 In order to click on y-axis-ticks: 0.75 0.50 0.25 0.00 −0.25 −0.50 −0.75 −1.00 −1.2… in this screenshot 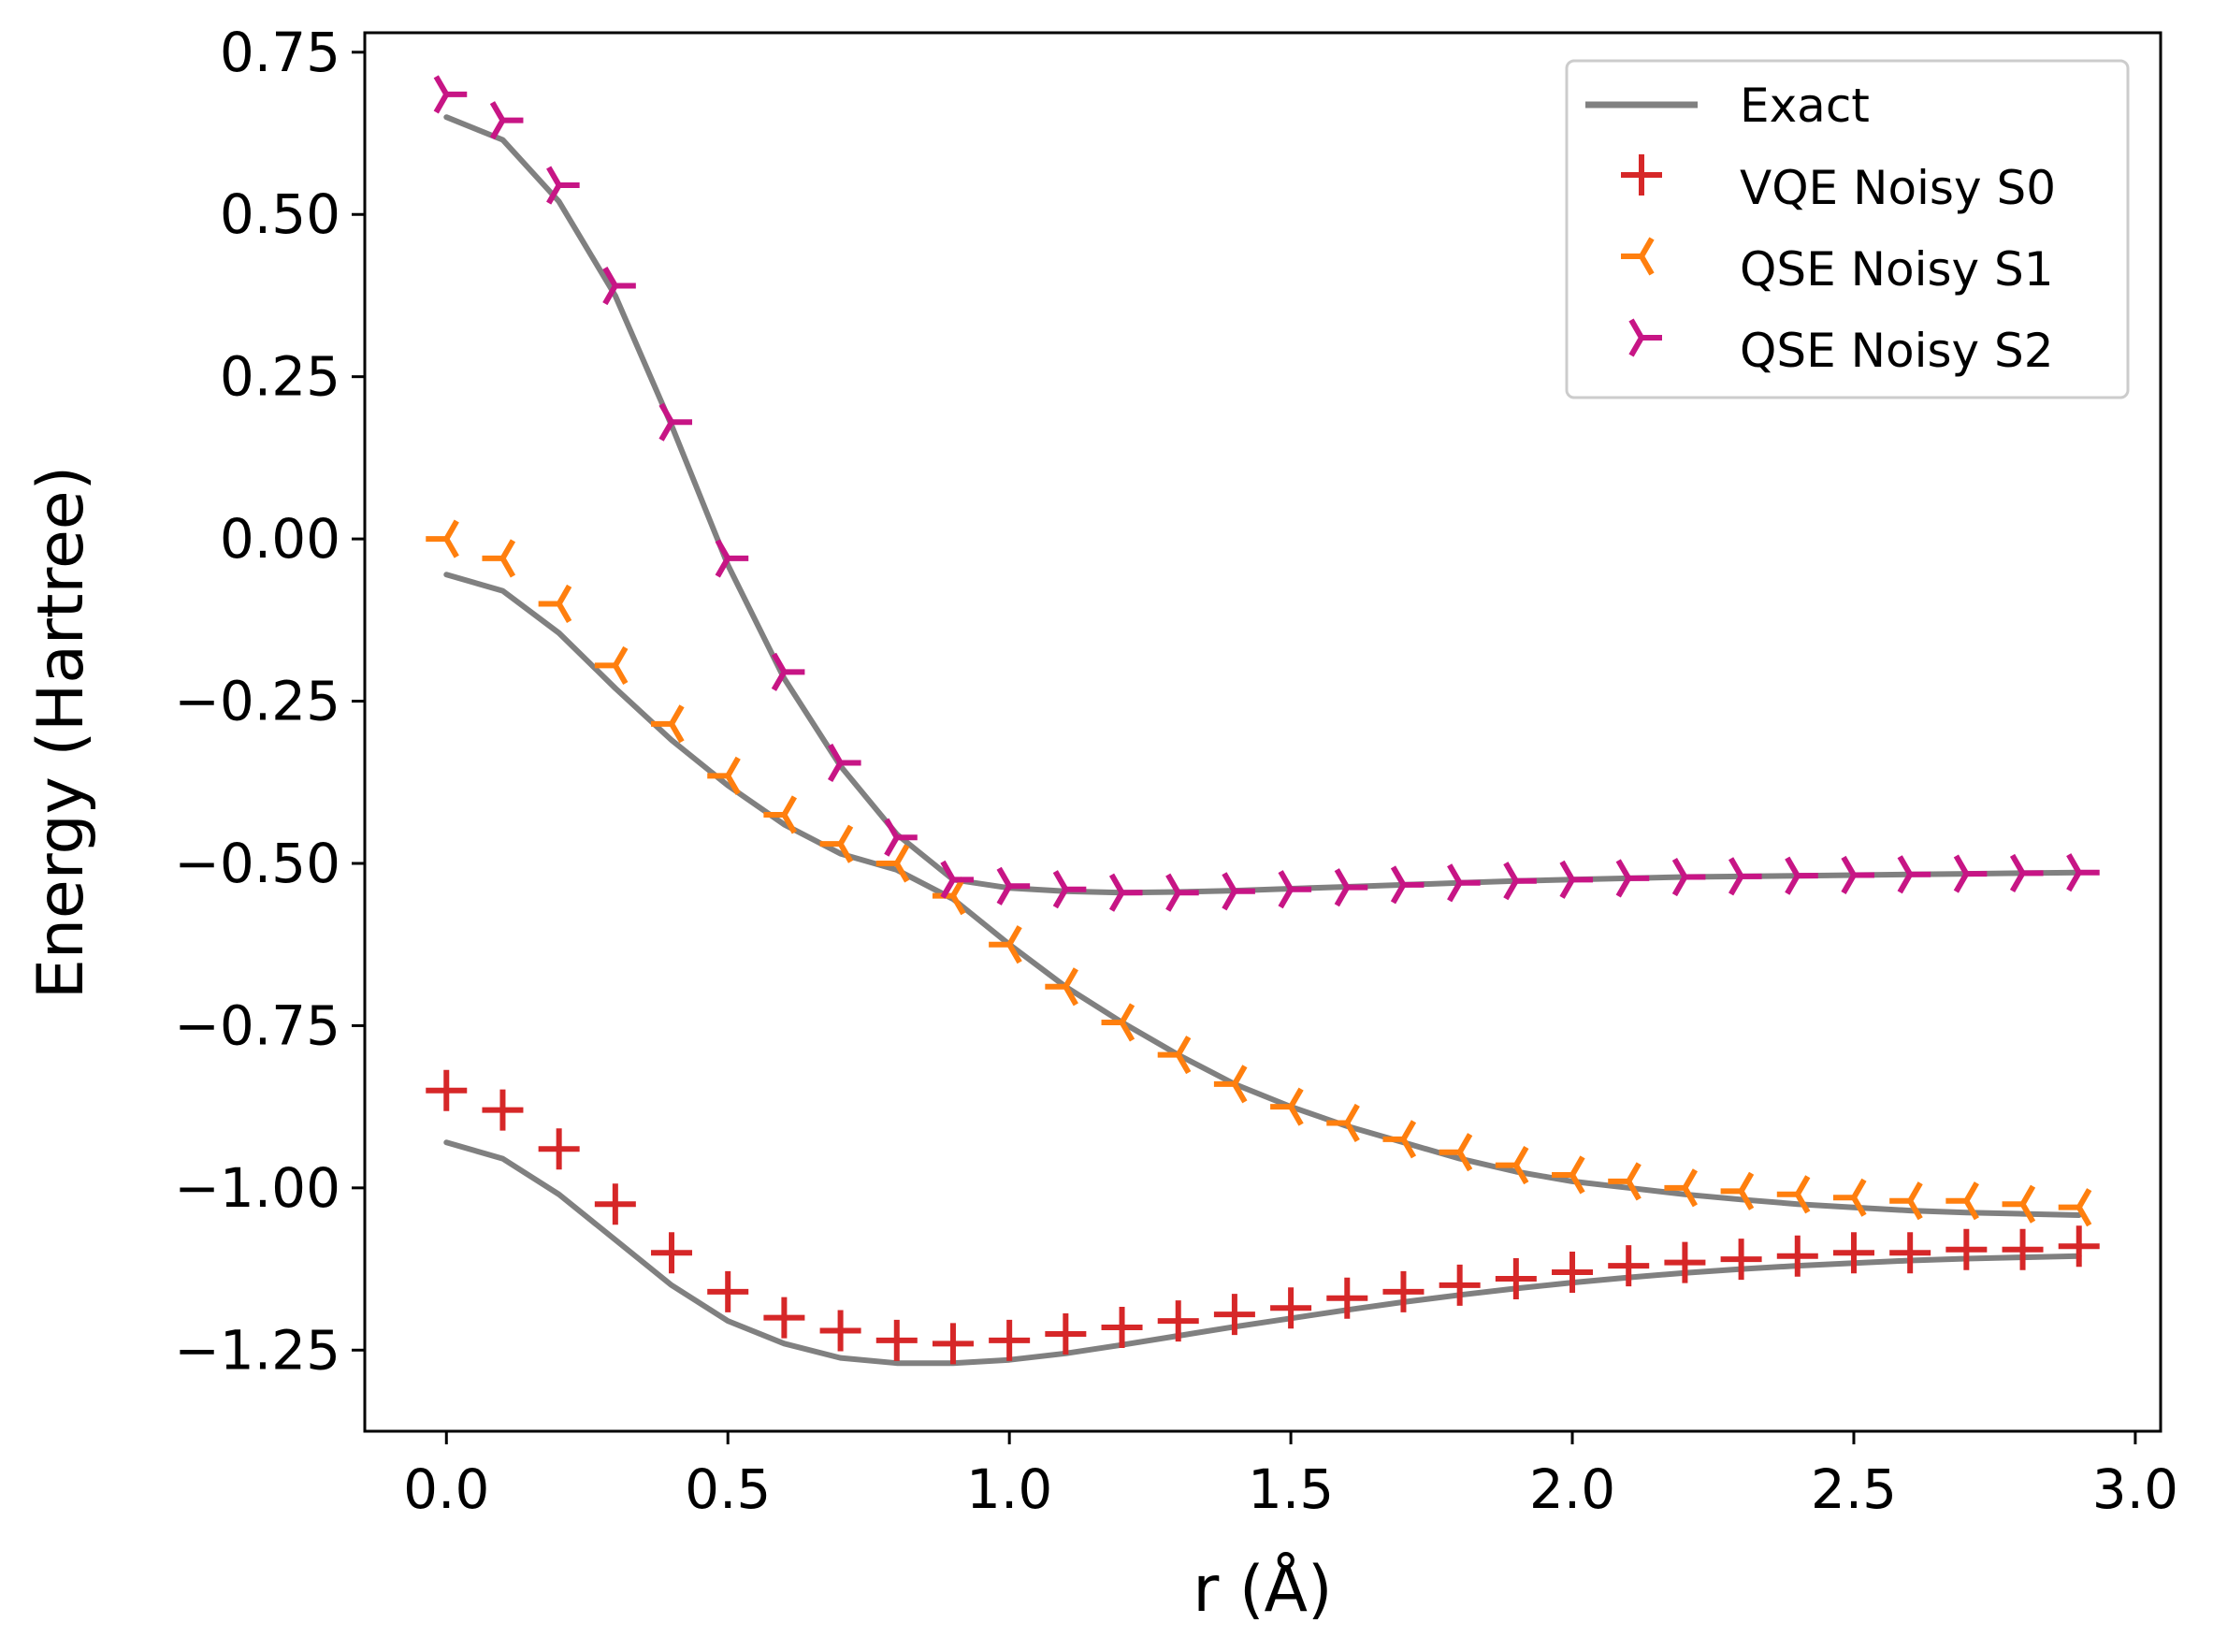, I will do `click(269, 701)`.